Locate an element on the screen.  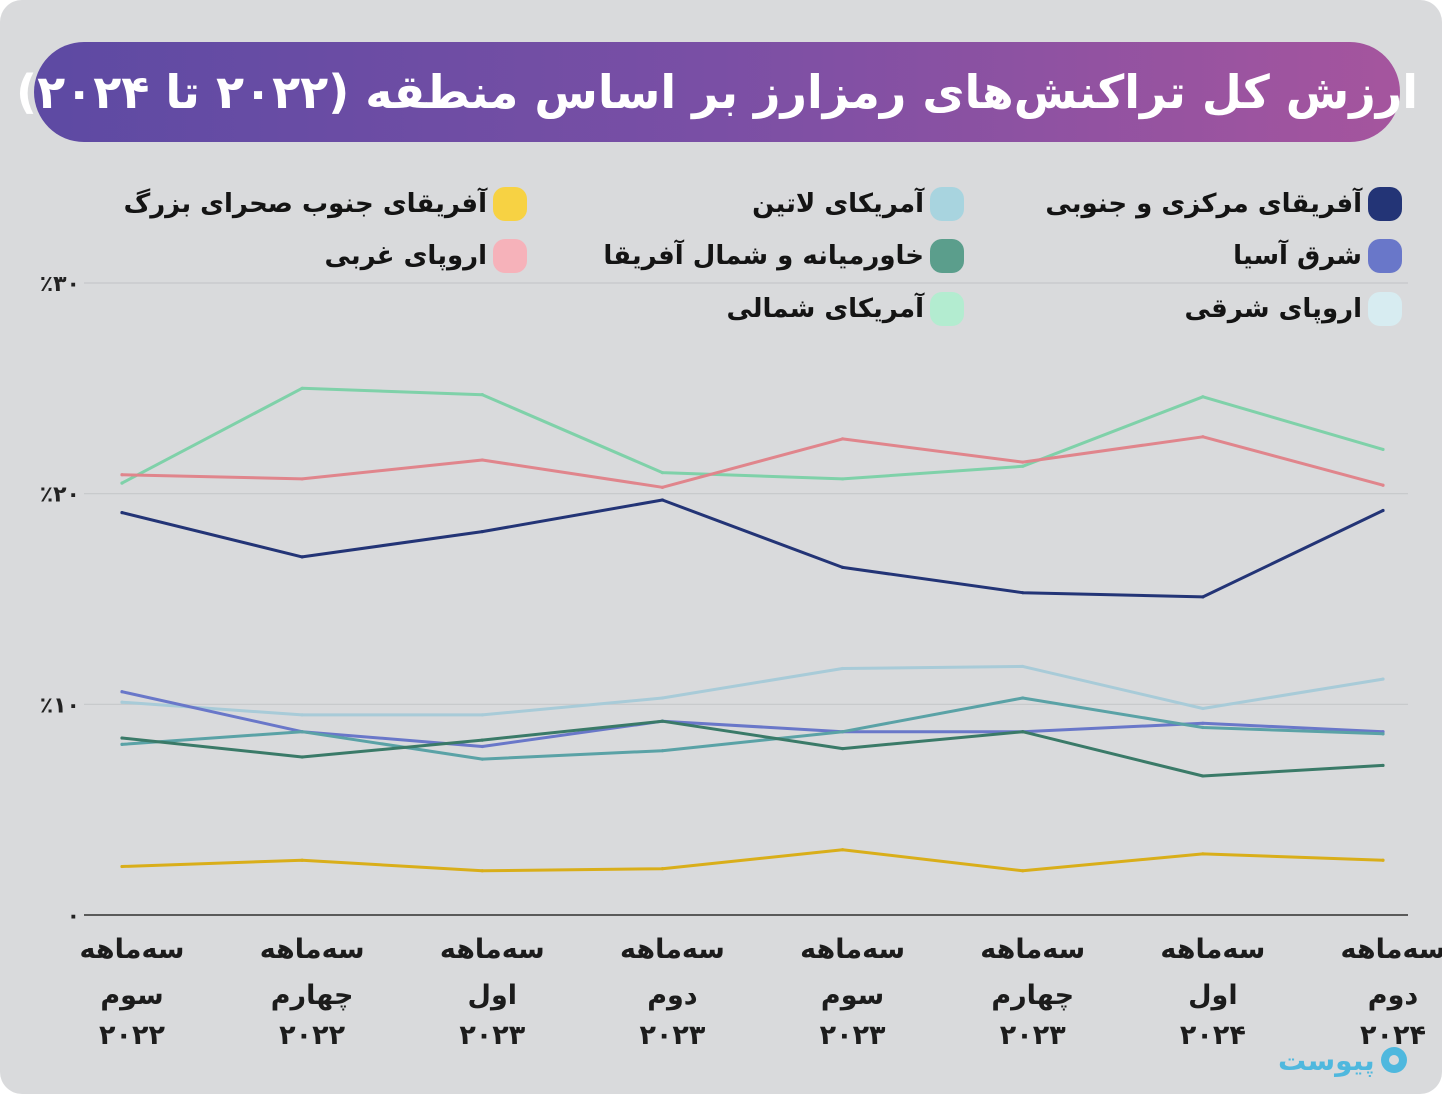
brand-logo: پیوست is located at coordinates (1342, 1060).